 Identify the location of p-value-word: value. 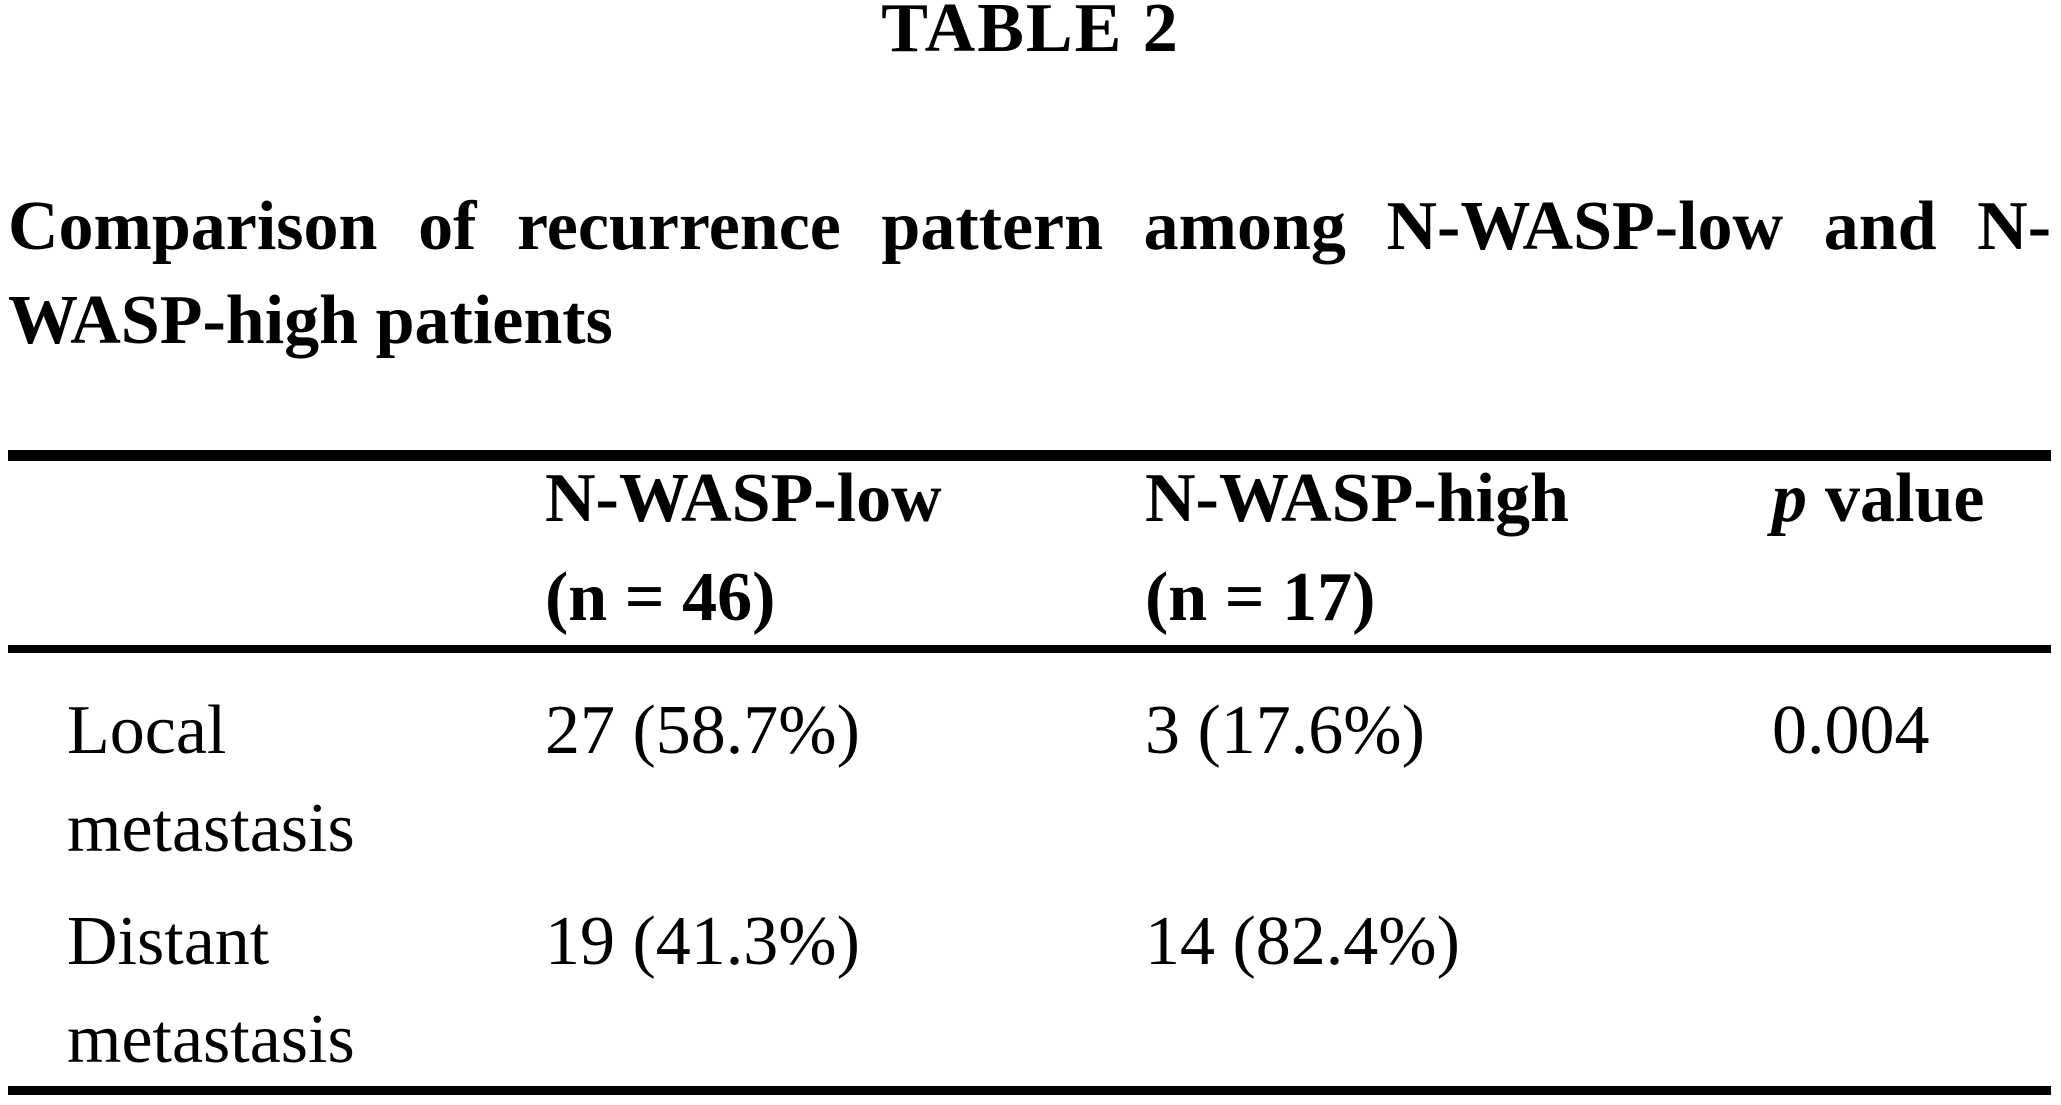
(1905, 498).